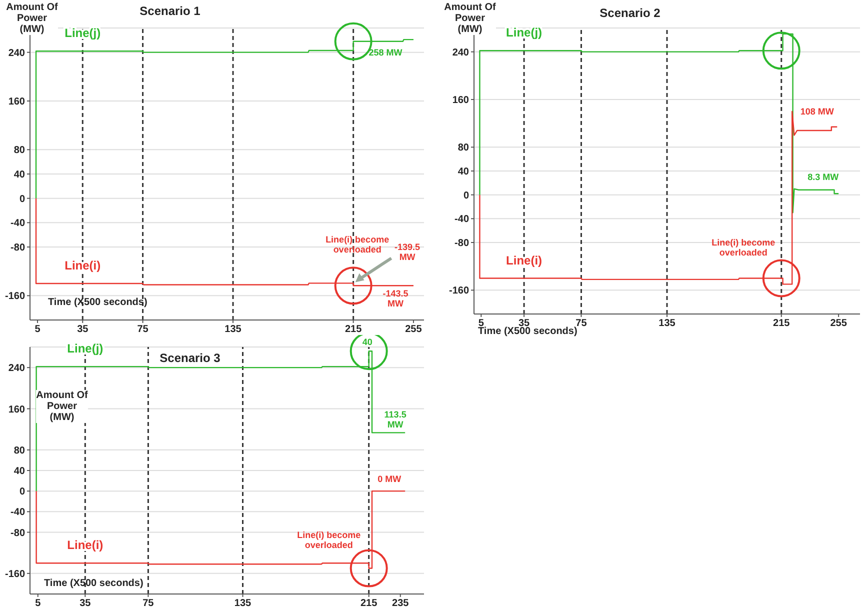 The height and width of the screenshot is (610, 868). I want to click on annotation: -143.5 MW, so click(395, 299).